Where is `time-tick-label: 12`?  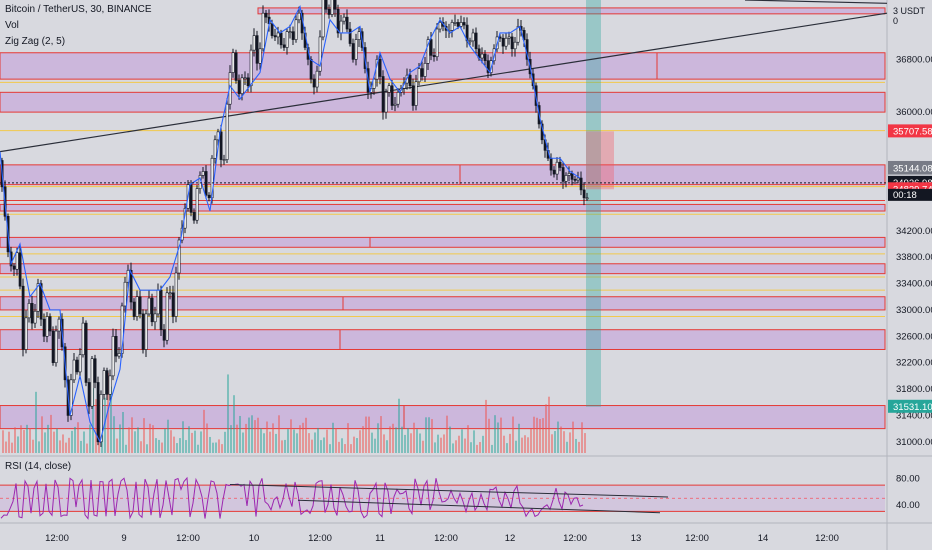
time-tick-label: 12 is located at coordinates (510, 538).